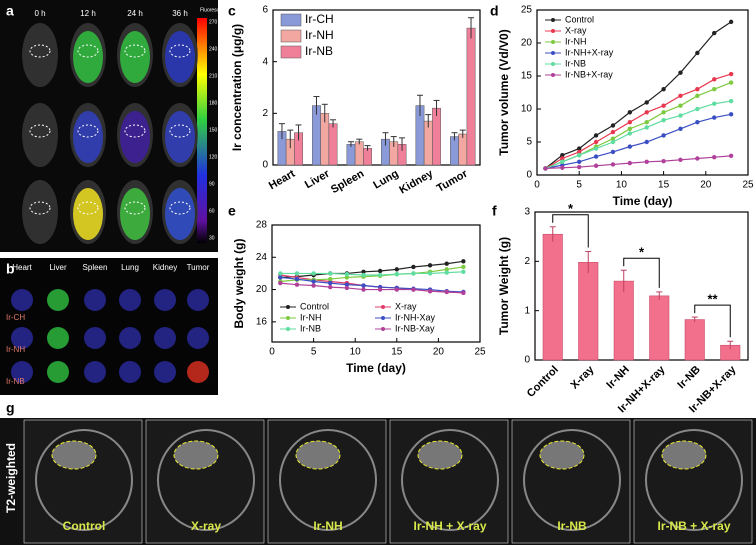 The width and height of the screenshot is (756, 545). What do you see at coordinates (527, 310) in the screenshot?
I see `y-tick-label: 1` at bounding box center [527, 310].